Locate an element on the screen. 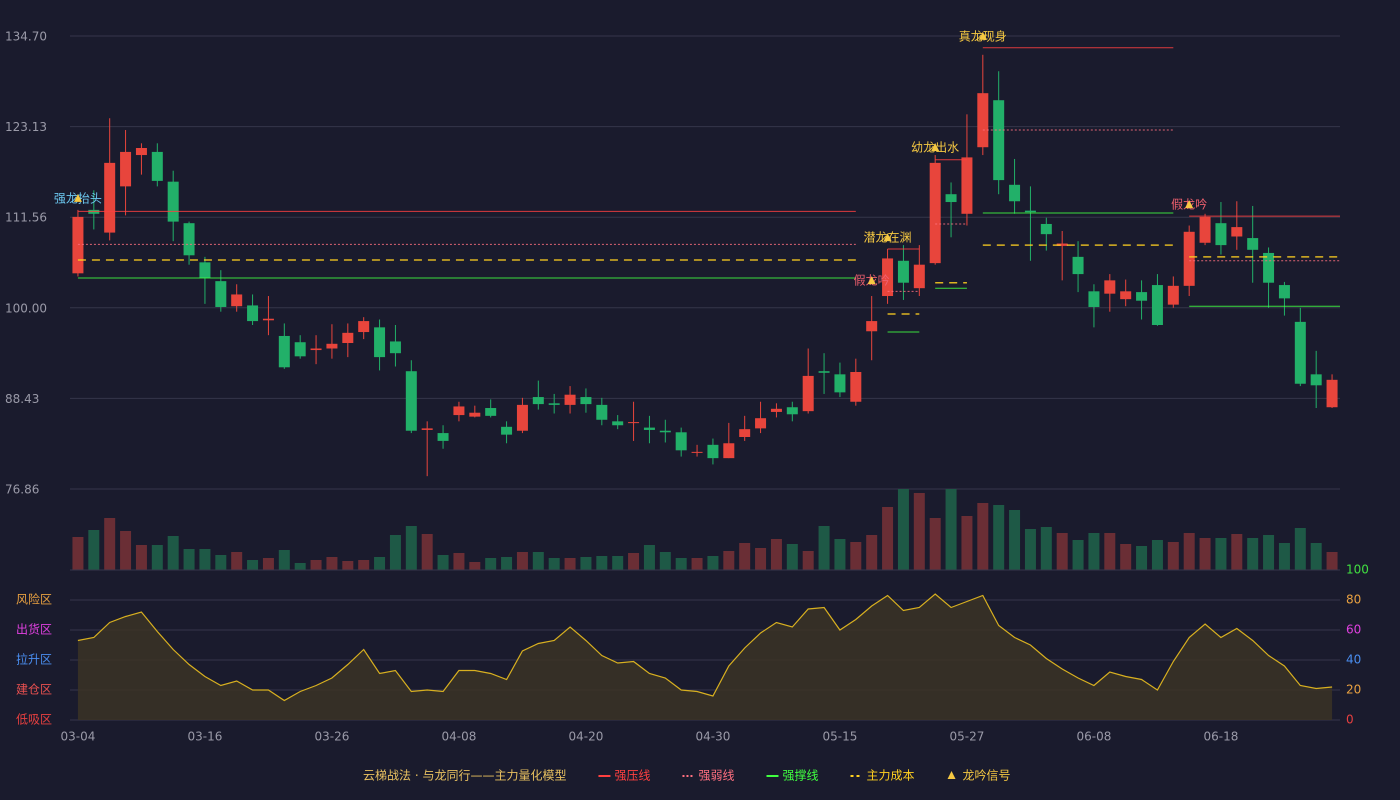 This screenshot has height=800, width=1400. zone-label: 建仓区 is located at coordinates (34, 690).